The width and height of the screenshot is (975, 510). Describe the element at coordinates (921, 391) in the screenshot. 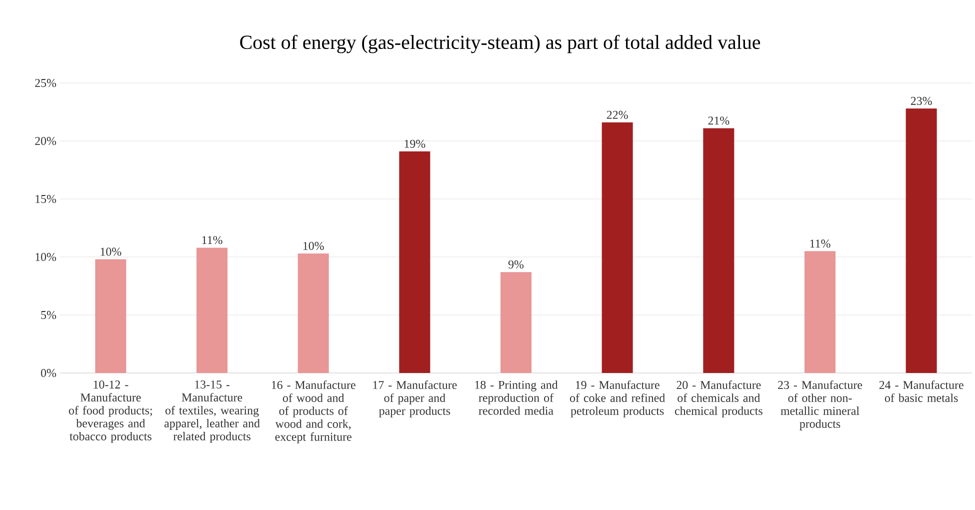

I see `x-tick-label: 24 - Manufacture of basic metals` at that location.